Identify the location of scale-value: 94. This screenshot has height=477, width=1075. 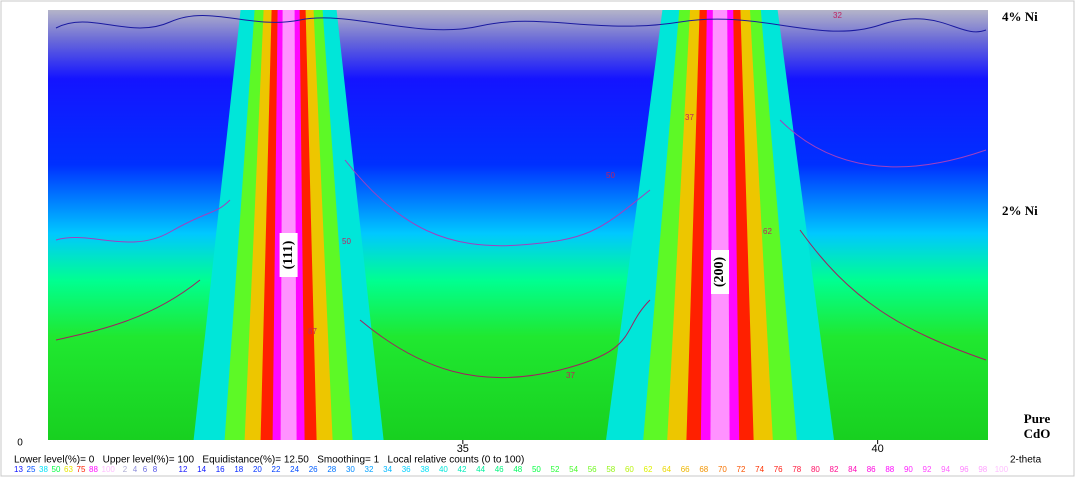
(945, 469).